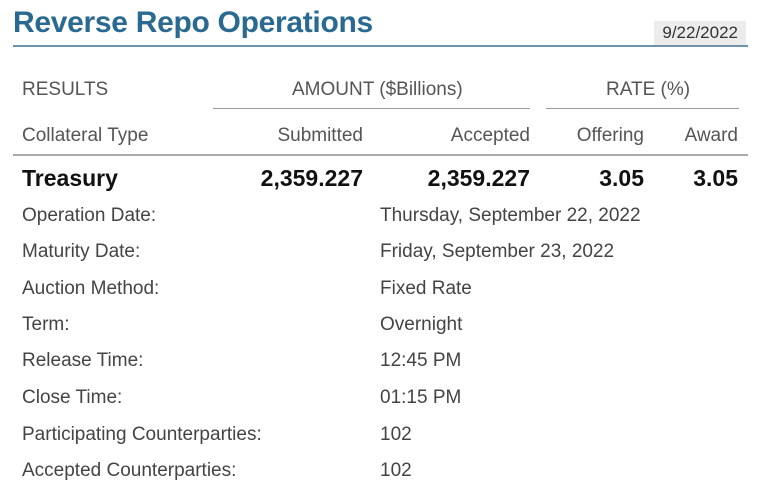  What do you see at coordinates (46, 324) in the screenshot?
I see `detail-label: Term:` at bounding box center [46, 324].